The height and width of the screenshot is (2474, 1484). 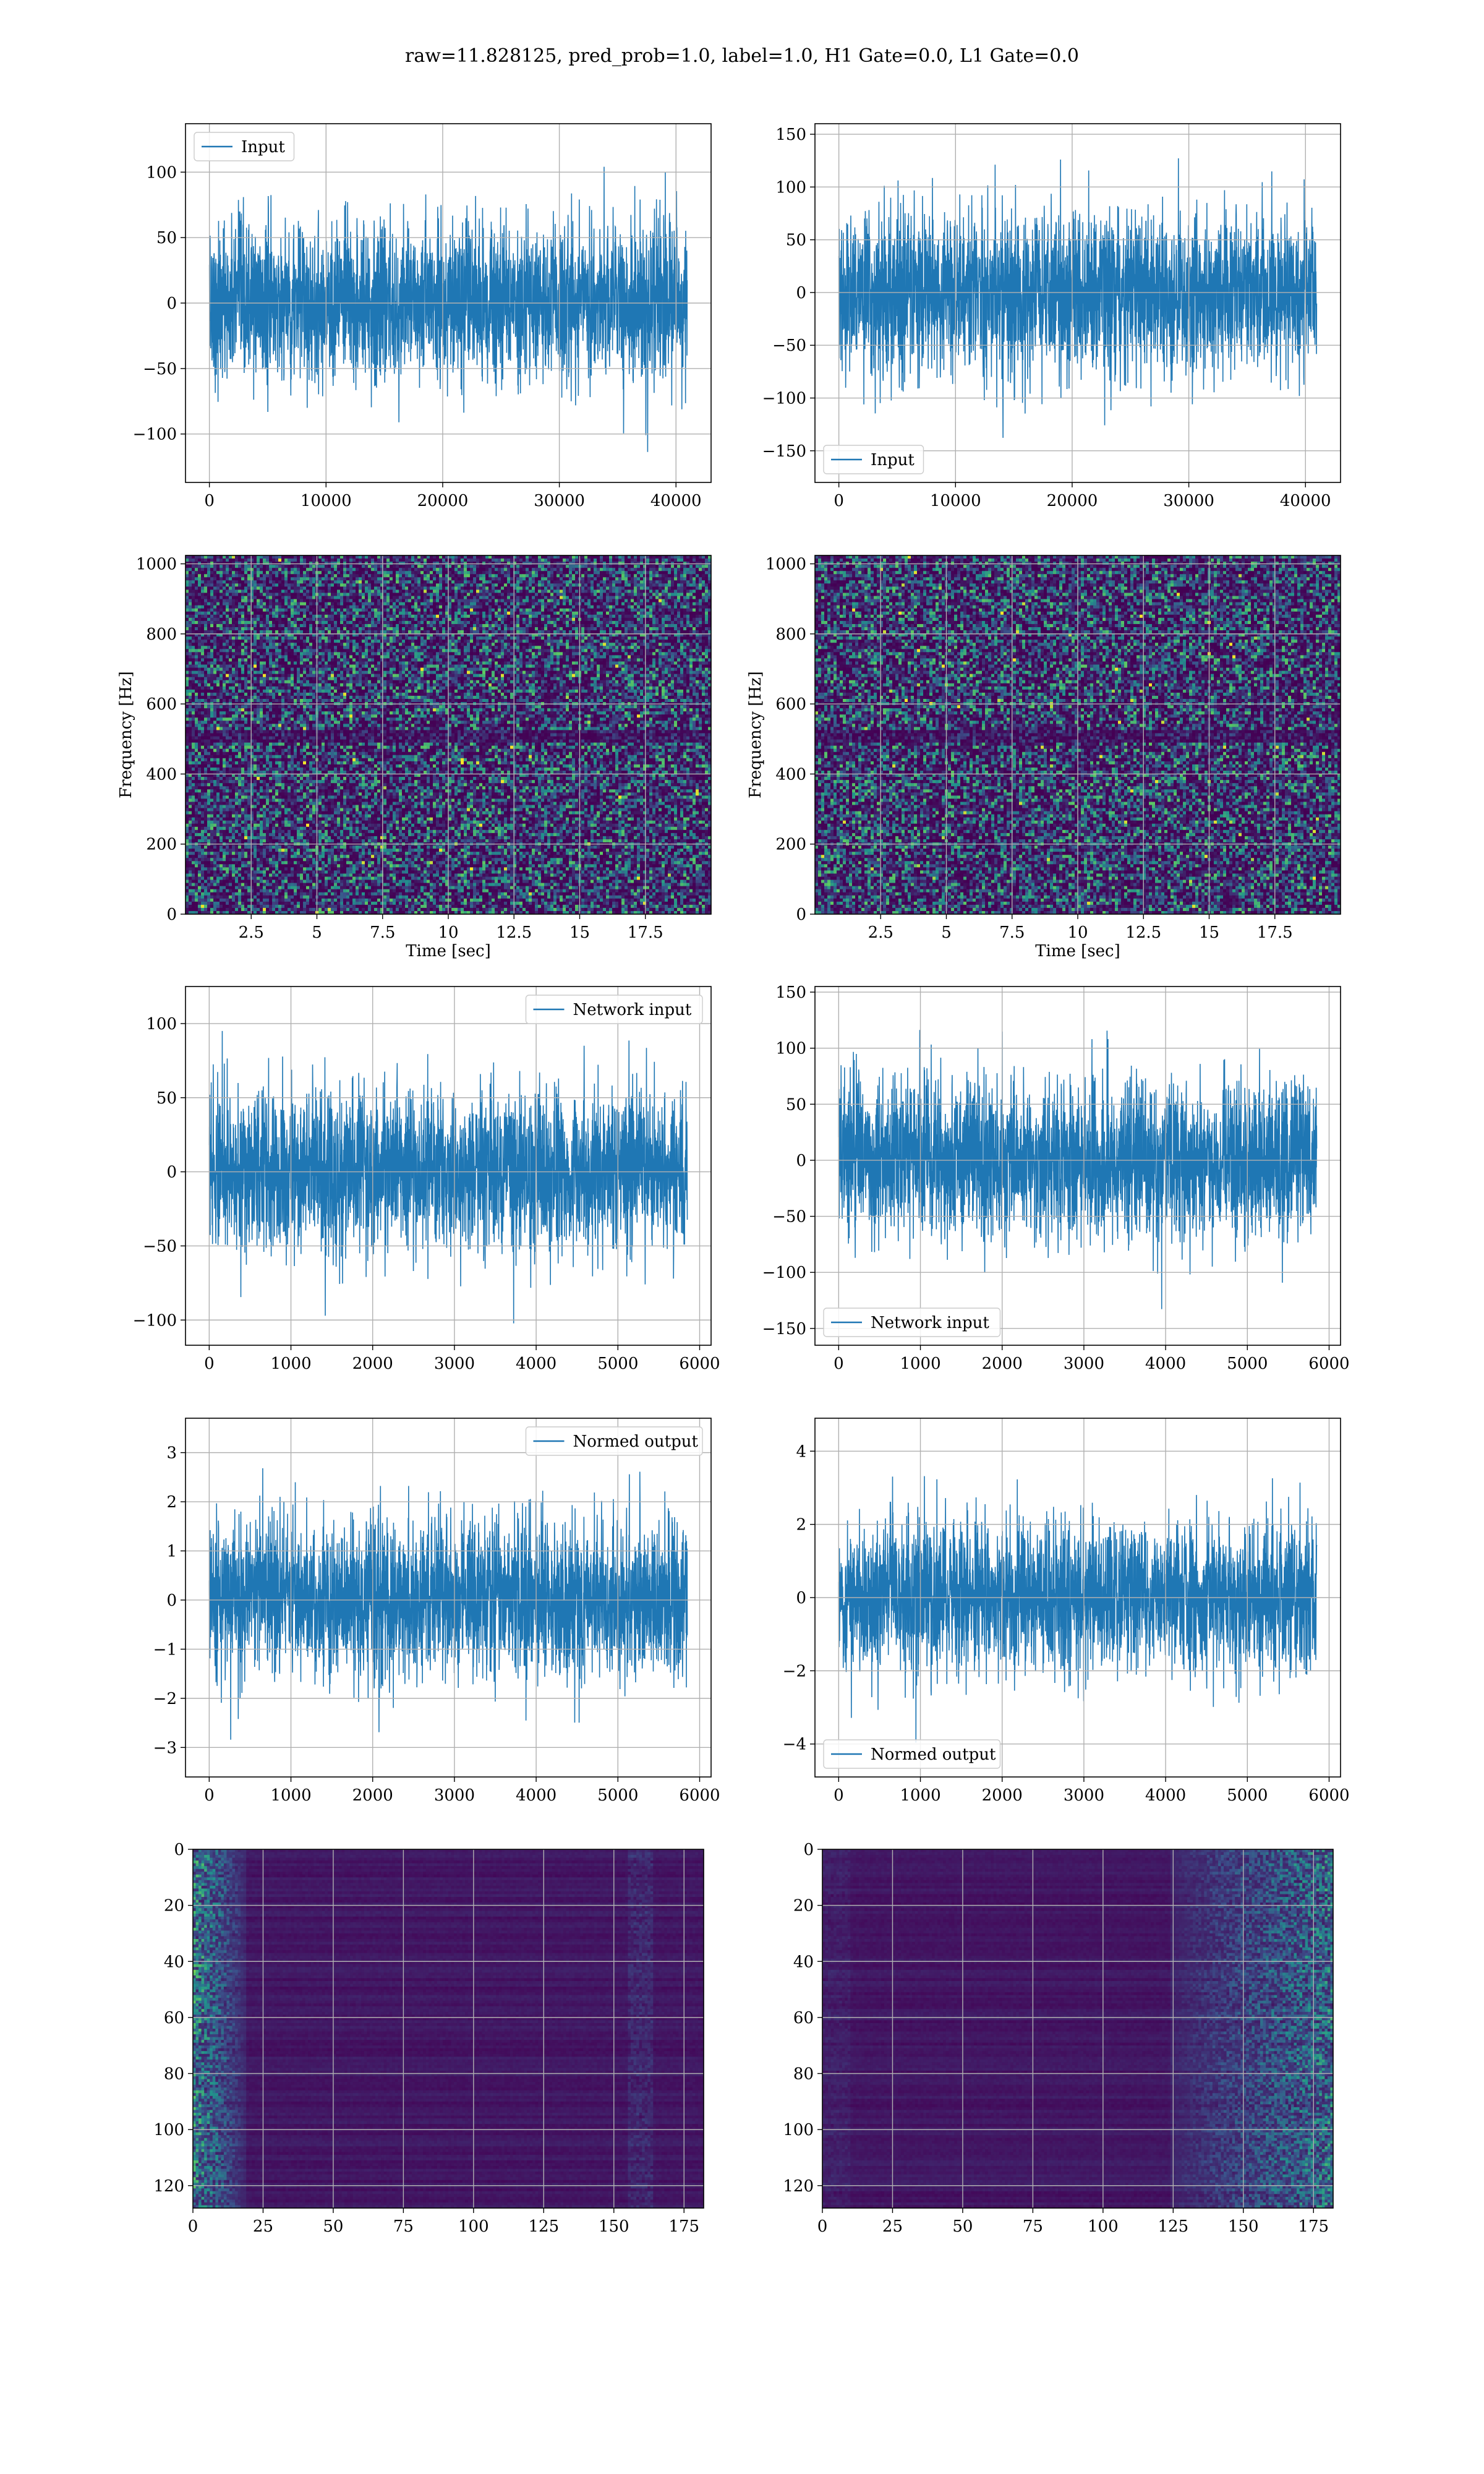 I want to click on y-tick-label-ax2: 100, so click(x=790, y=188).